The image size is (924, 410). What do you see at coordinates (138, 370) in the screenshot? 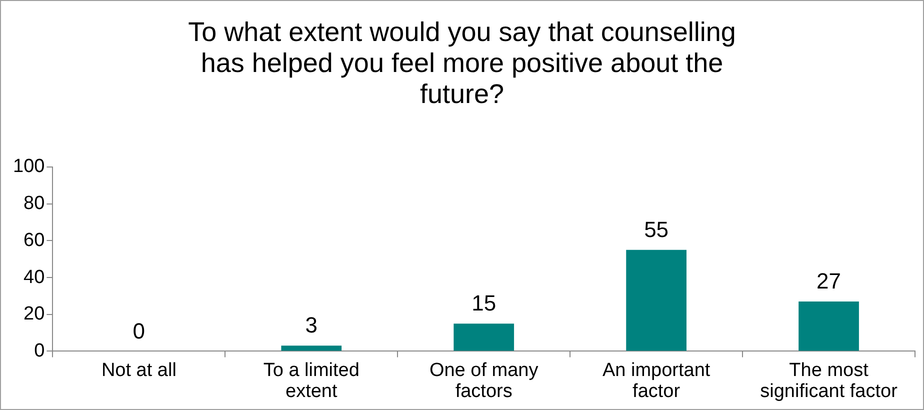
I see `x-tick-label: Not at all` at bounding box center [138, 370].